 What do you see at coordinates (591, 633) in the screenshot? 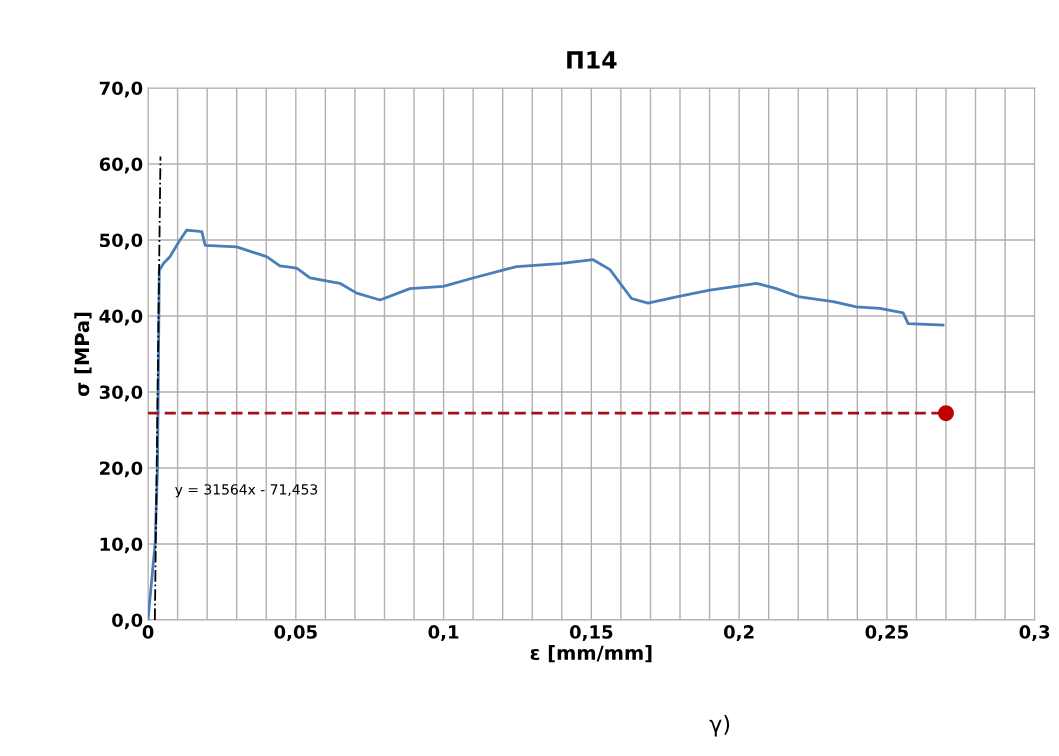
I see `x-tick-label: 0,15` at bounding box center [591, 633].